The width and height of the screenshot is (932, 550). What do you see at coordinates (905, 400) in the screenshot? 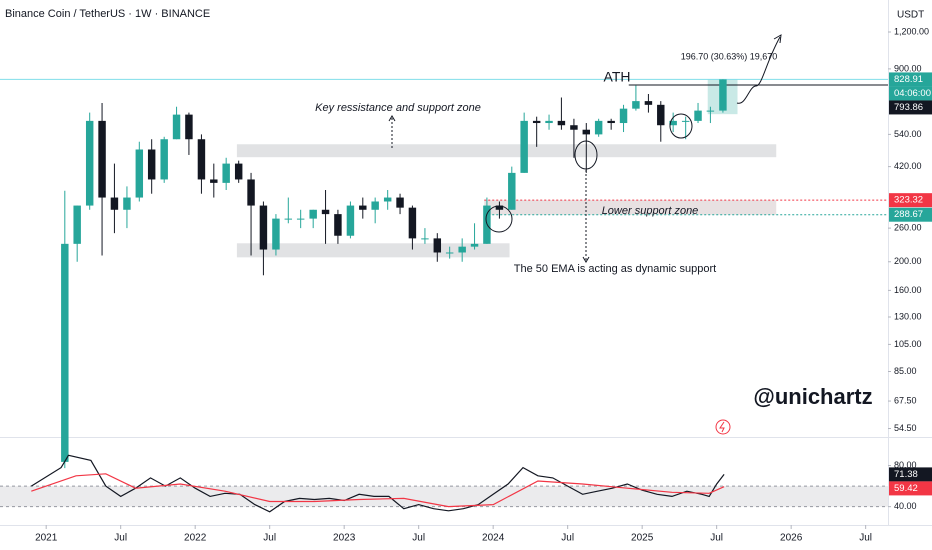
I see `y-tick-label: 67.50` at bounding box center [905, 400].